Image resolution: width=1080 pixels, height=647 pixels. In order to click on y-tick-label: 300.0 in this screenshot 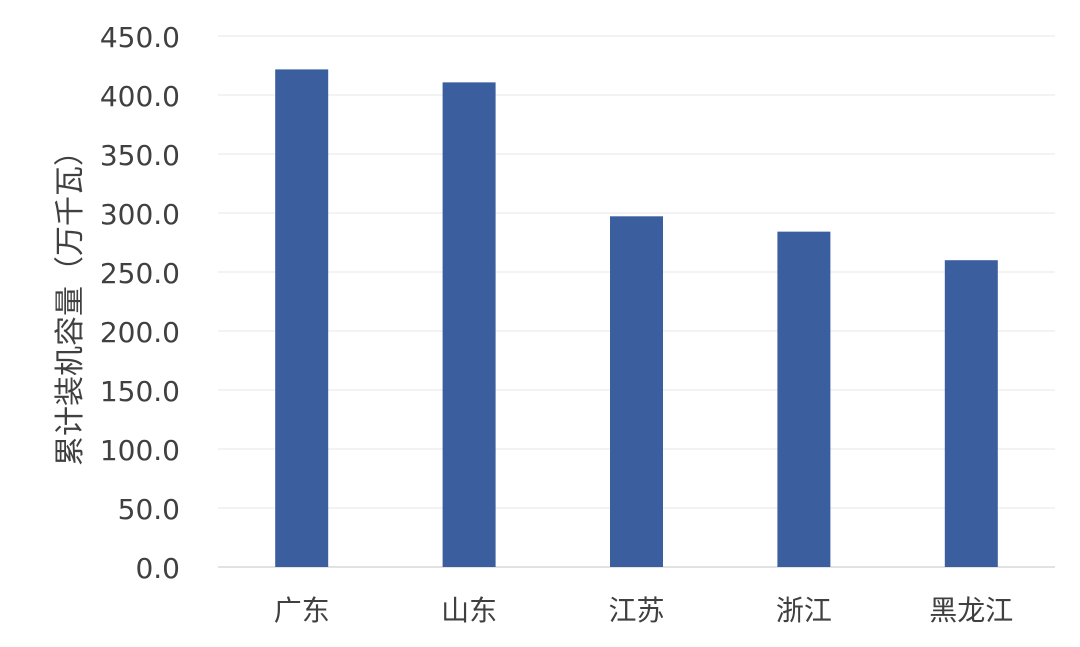, I will do `click(140, 214)`.